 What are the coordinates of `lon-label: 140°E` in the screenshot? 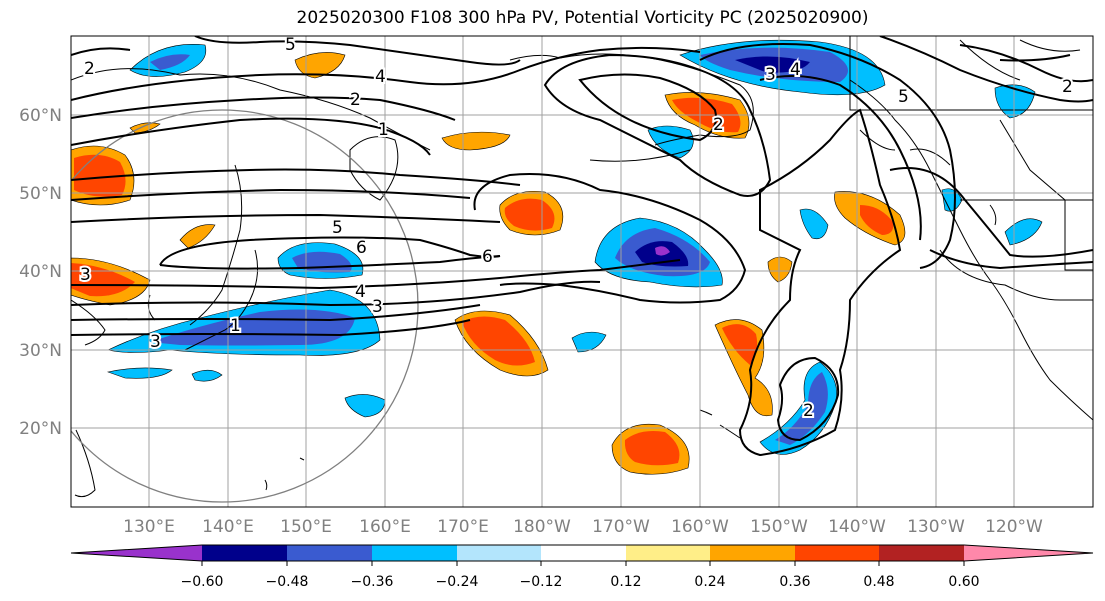 It's located at (228, 527).